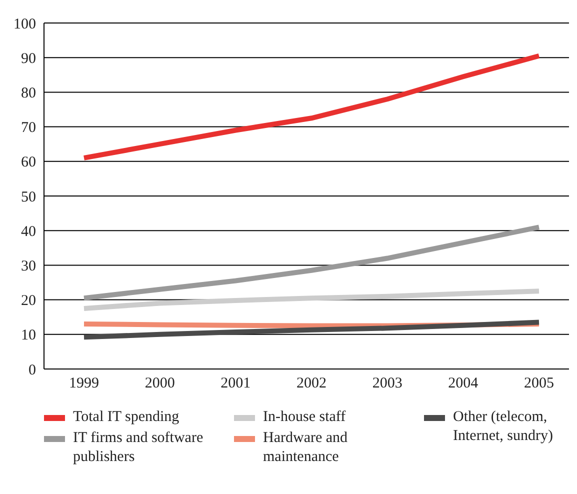 This screenshot has height=494, width=577. What do you see at coordinates (28, 162) in the screenshot?
I see `y-tick-label: 60` at bounding box center [28, 162].